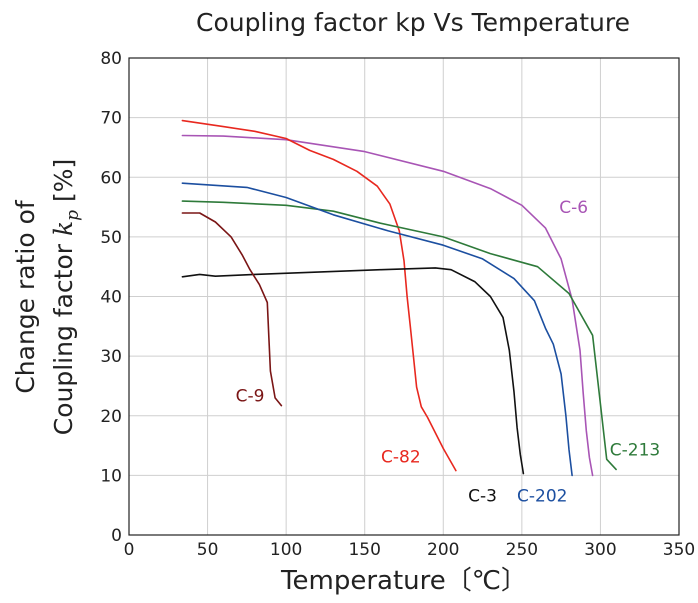 The height and width of the screenshot is (603, 698). Describe the element at coordinates (443, 550) in the screenshot. I see `x-tick-label: 200` at that location.